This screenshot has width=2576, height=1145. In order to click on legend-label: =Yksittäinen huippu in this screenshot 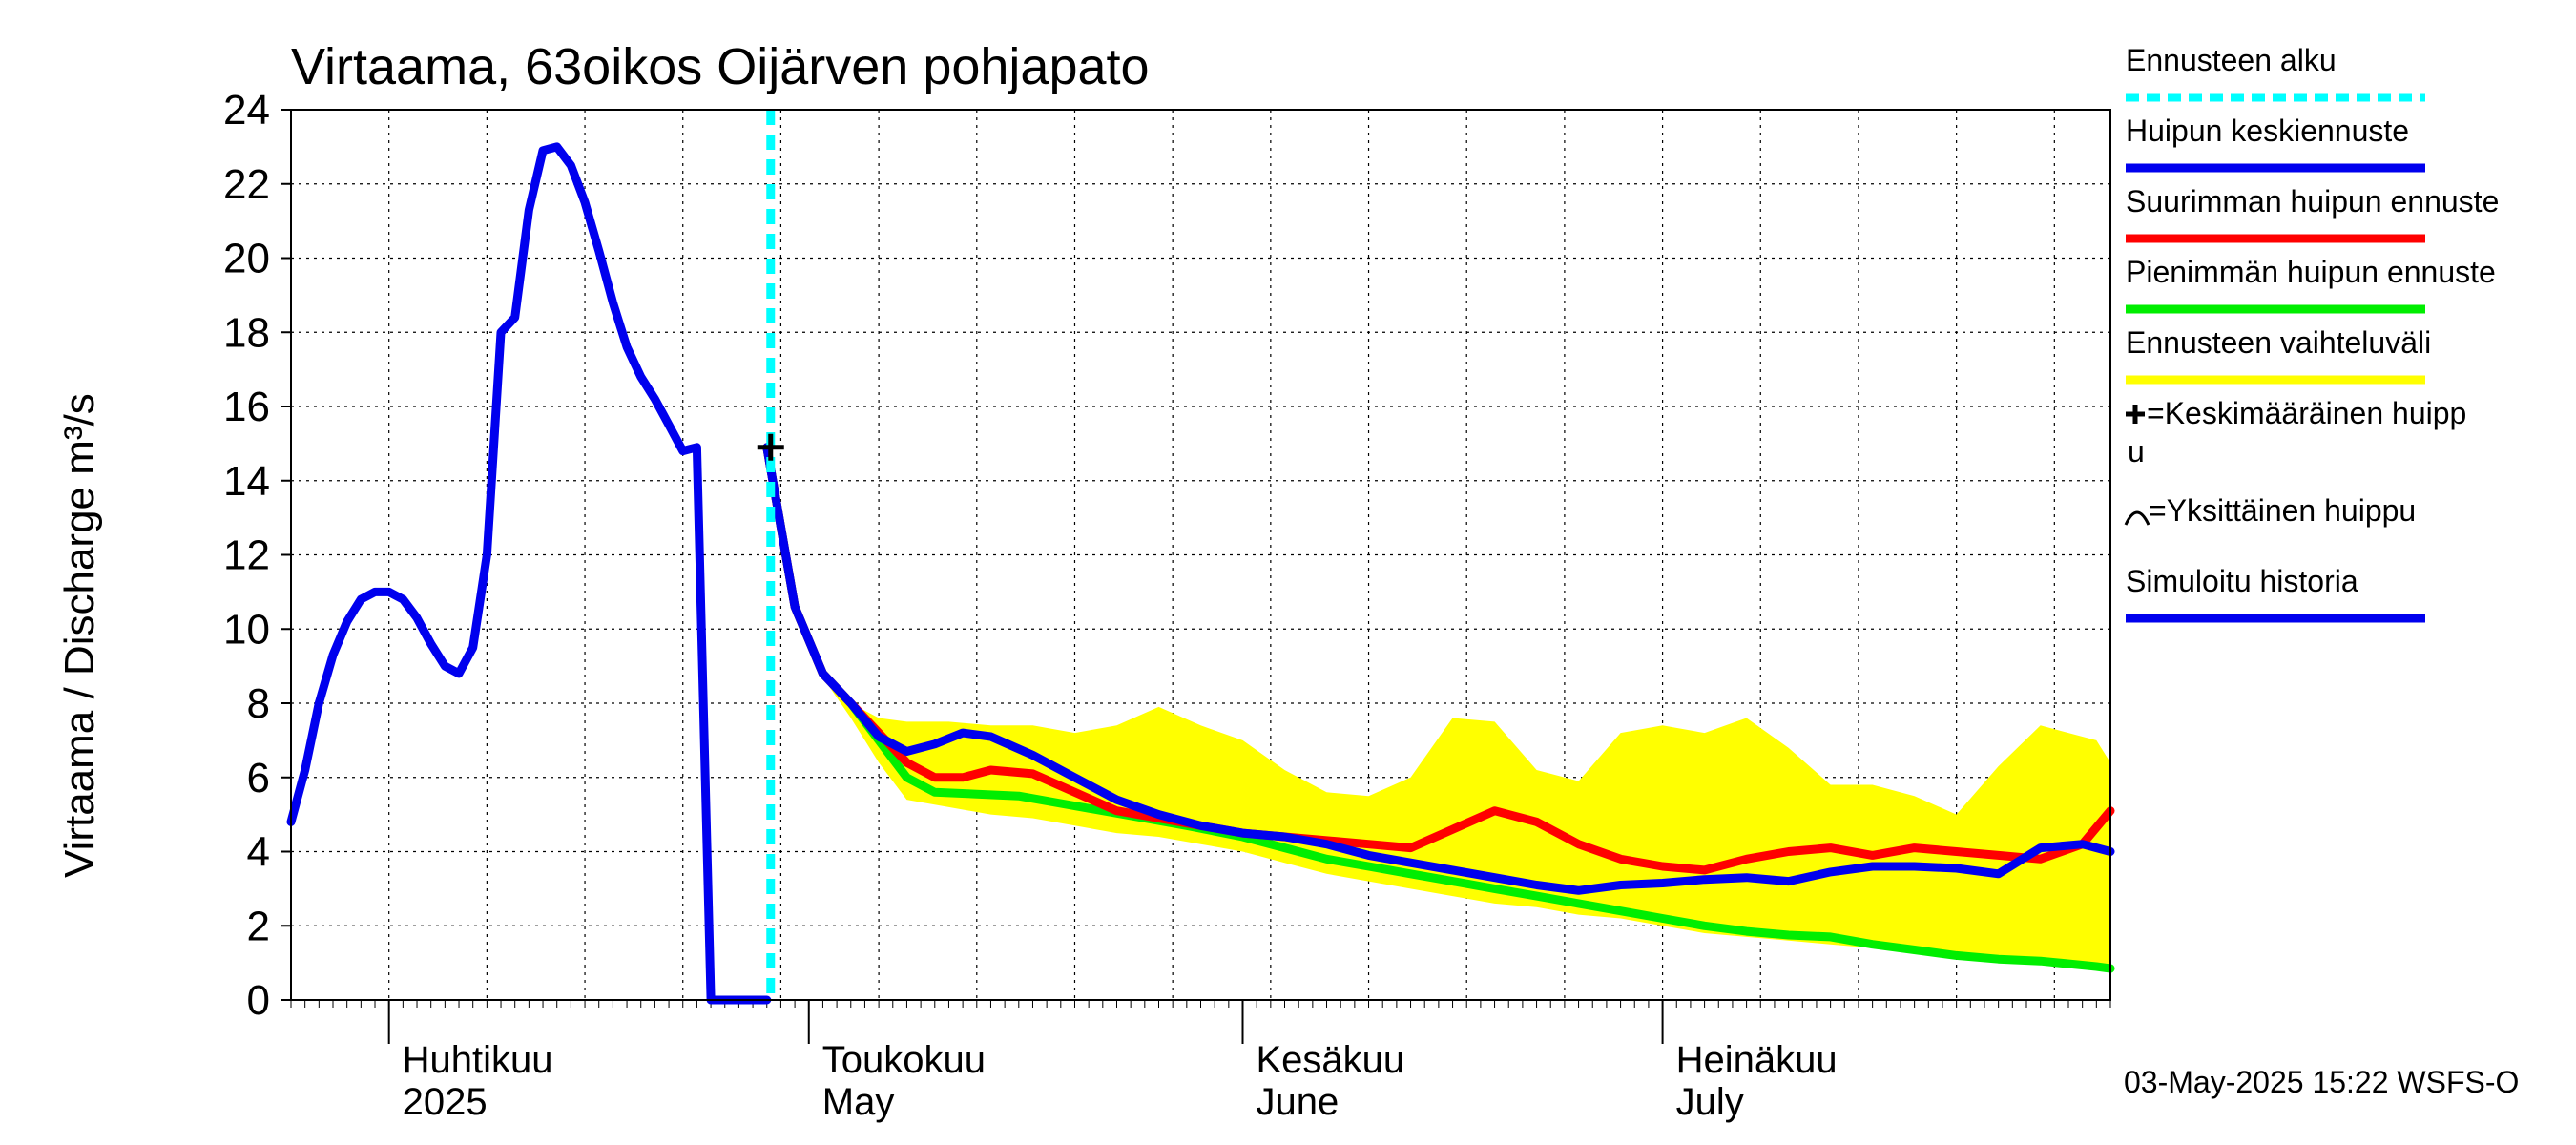, I will do `click(2282, 510)`.